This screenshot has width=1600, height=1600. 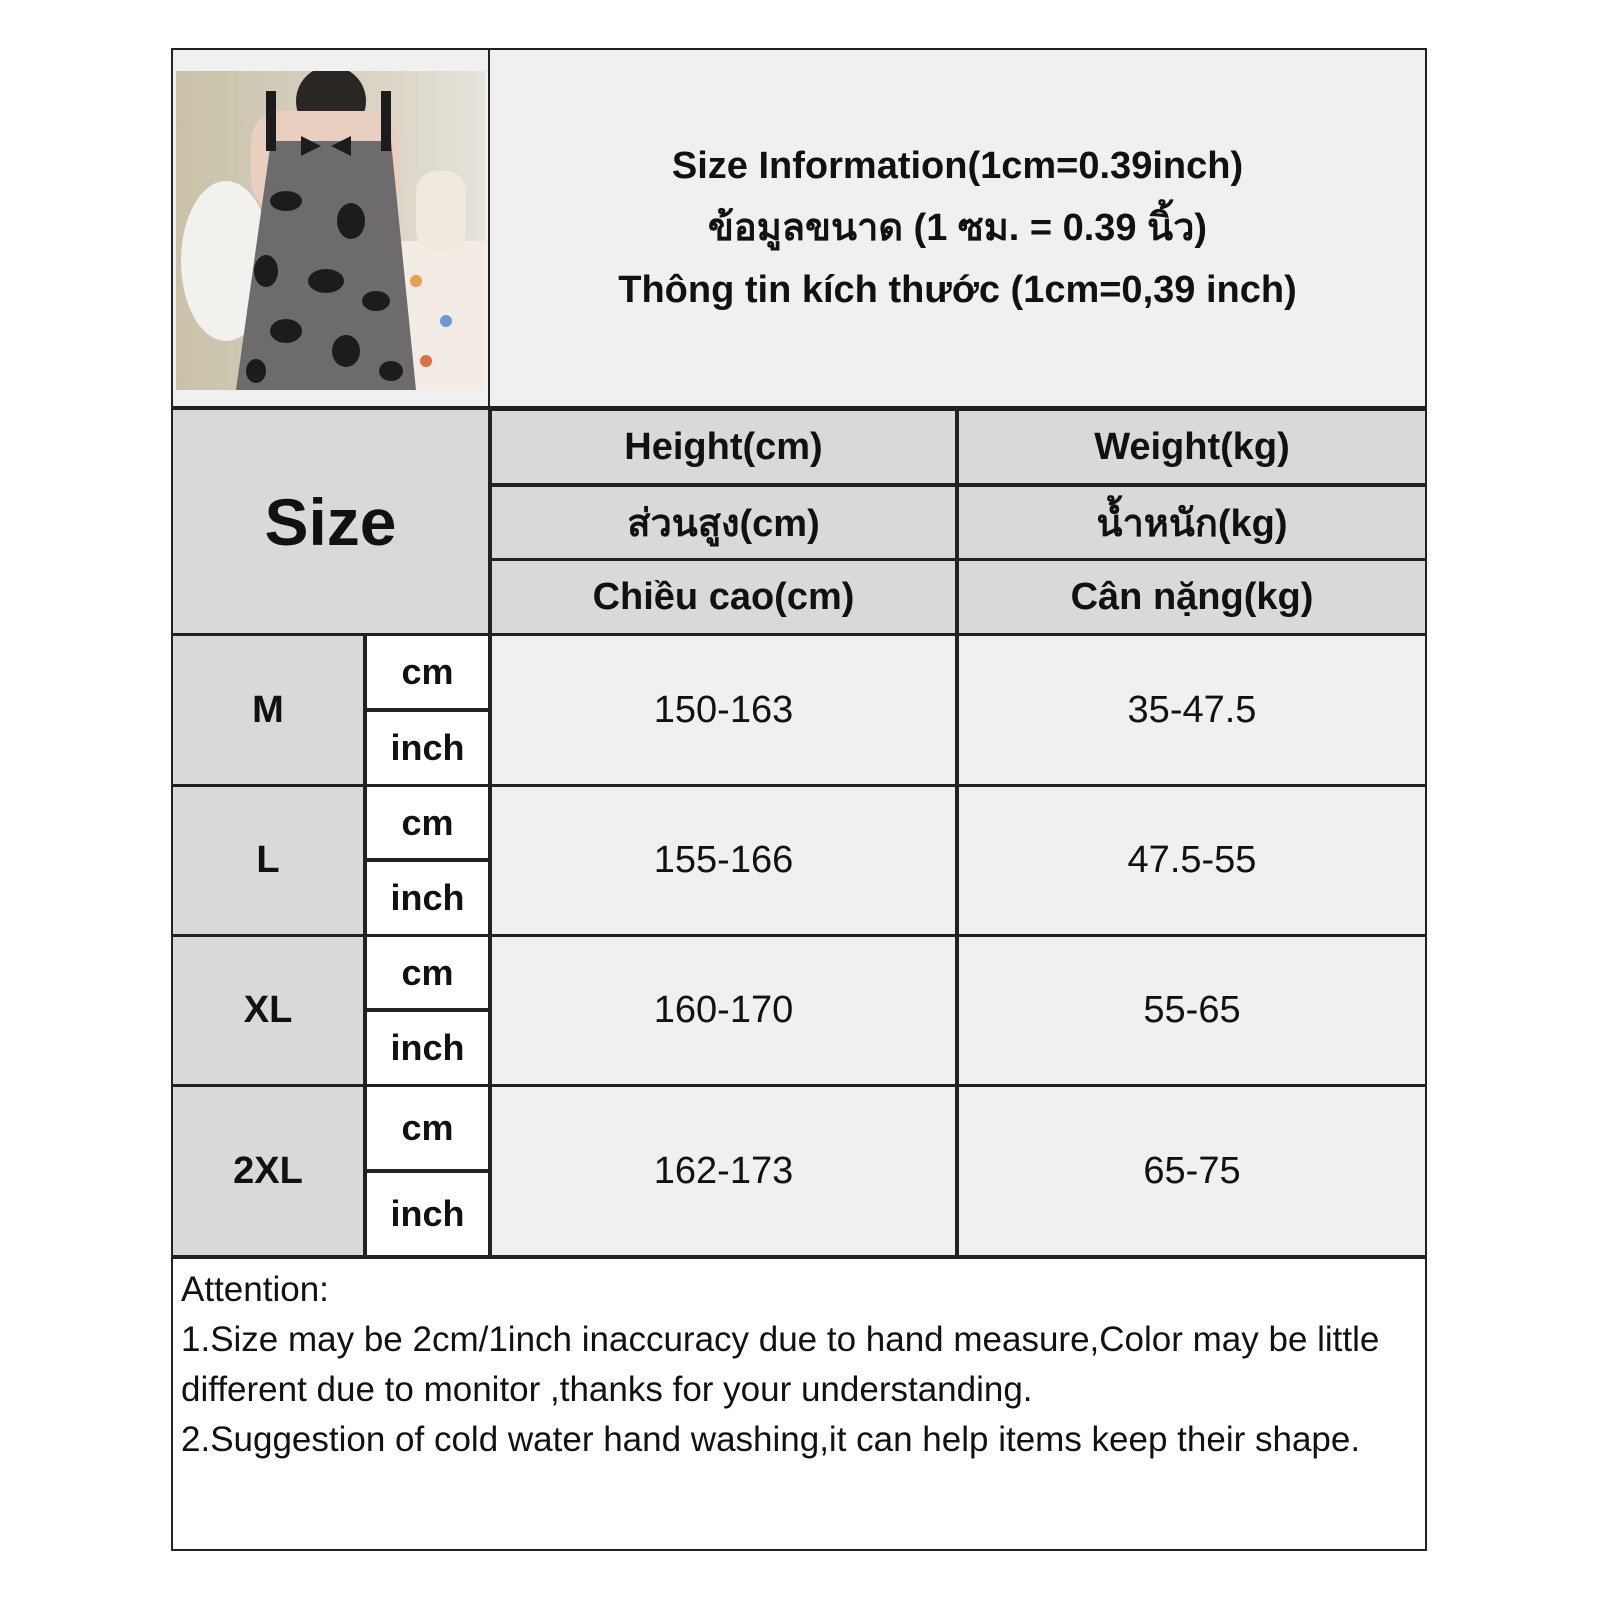 I want to click on weight-value: 35-47.5, so click(x=1192, y=710).